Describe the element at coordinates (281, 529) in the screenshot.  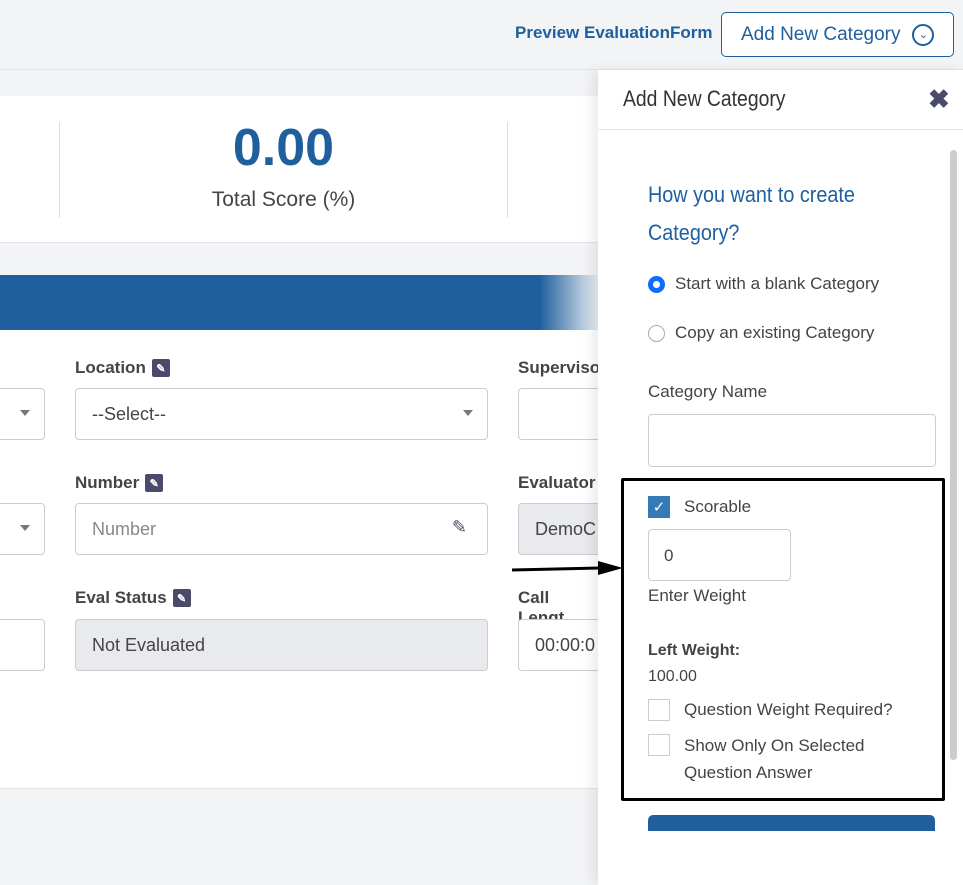
I see `number-input: Number ✎` at that location.